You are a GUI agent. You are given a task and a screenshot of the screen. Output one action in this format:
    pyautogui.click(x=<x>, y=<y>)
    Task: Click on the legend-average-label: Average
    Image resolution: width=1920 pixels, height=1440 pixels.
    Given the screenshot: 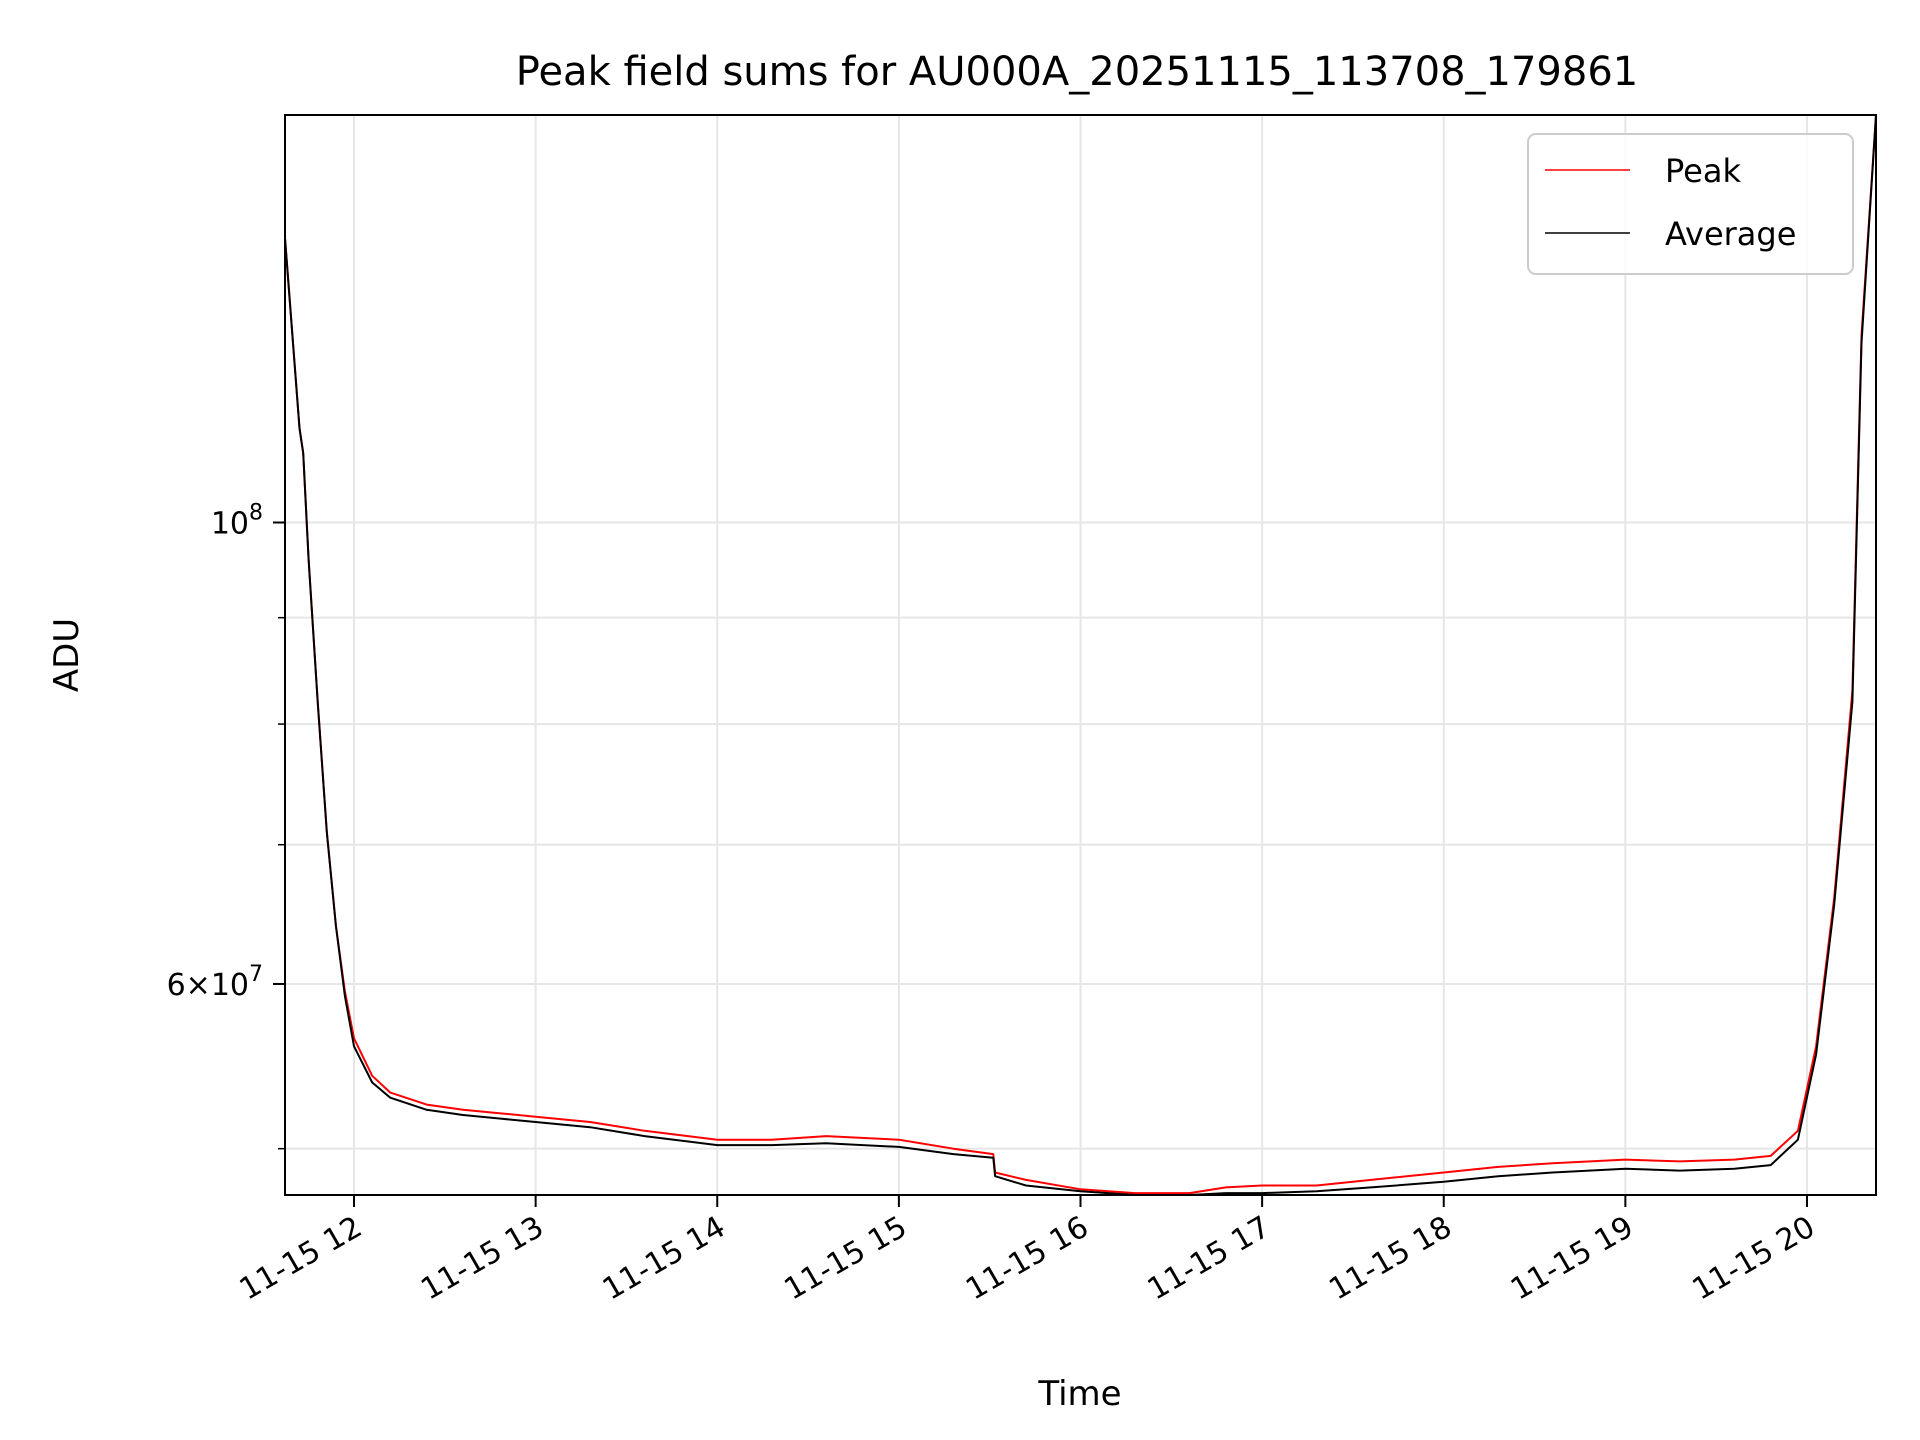 What is the action you would take?
    pyautogui.click(x=1730, y=234)
    